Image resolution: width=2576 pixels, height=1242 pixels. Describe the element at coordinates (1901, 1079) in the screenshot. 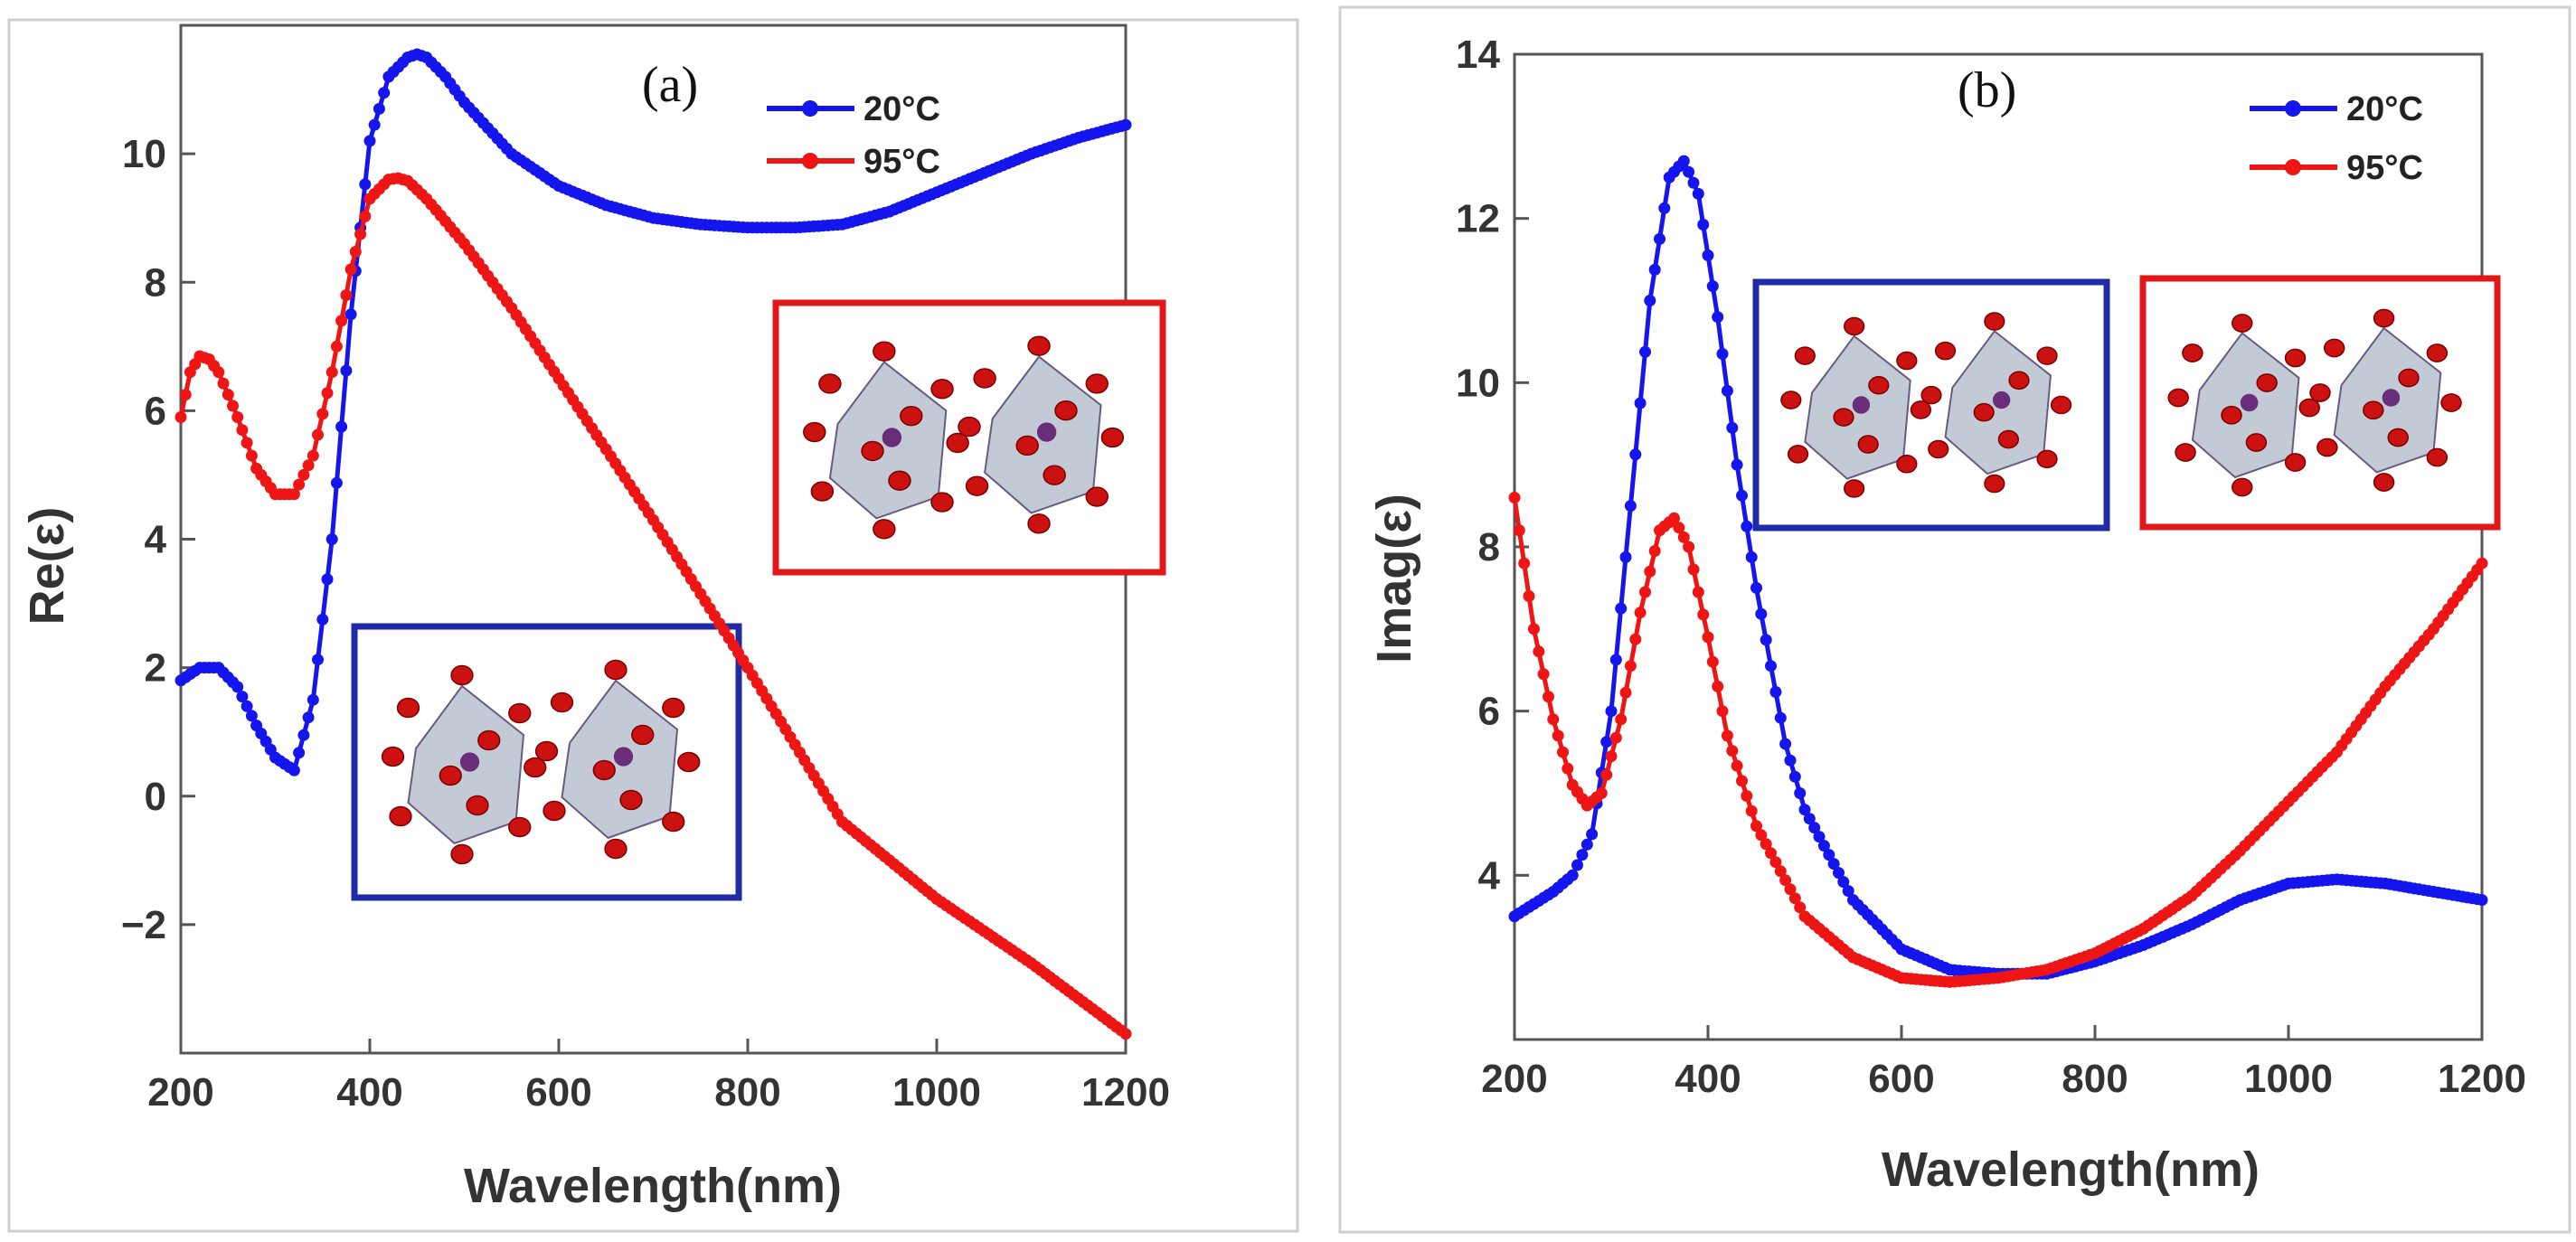

I see `x-tick-label: 600` at that location.